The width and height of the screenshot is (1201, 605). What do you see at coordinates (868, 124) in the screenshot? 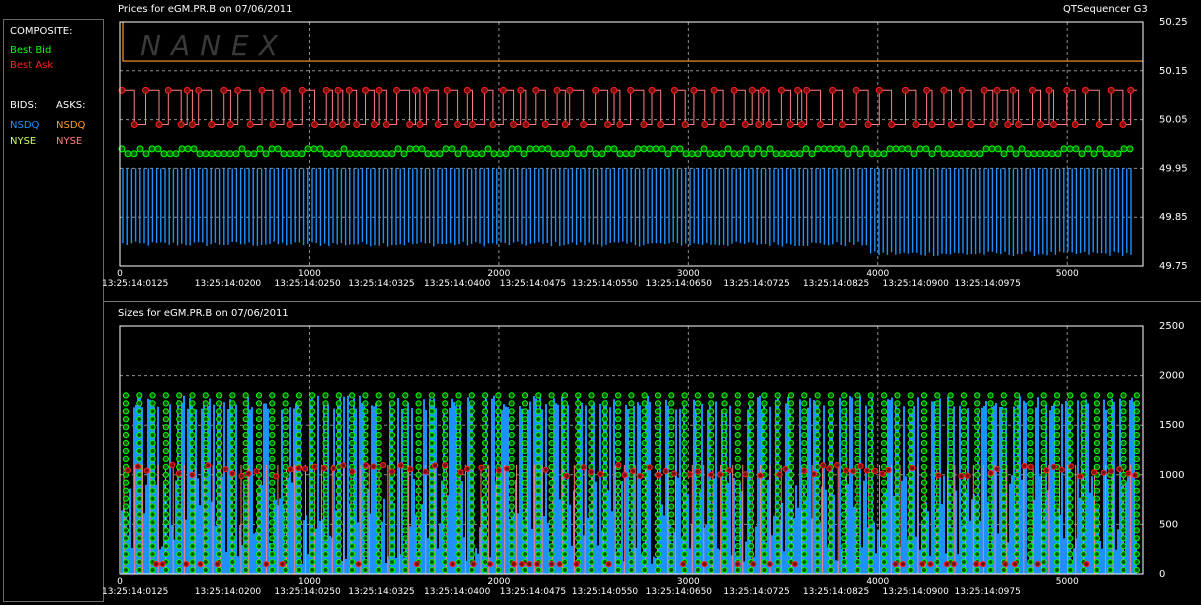
I see `best-ask-point` at bounding box center [868, 124].